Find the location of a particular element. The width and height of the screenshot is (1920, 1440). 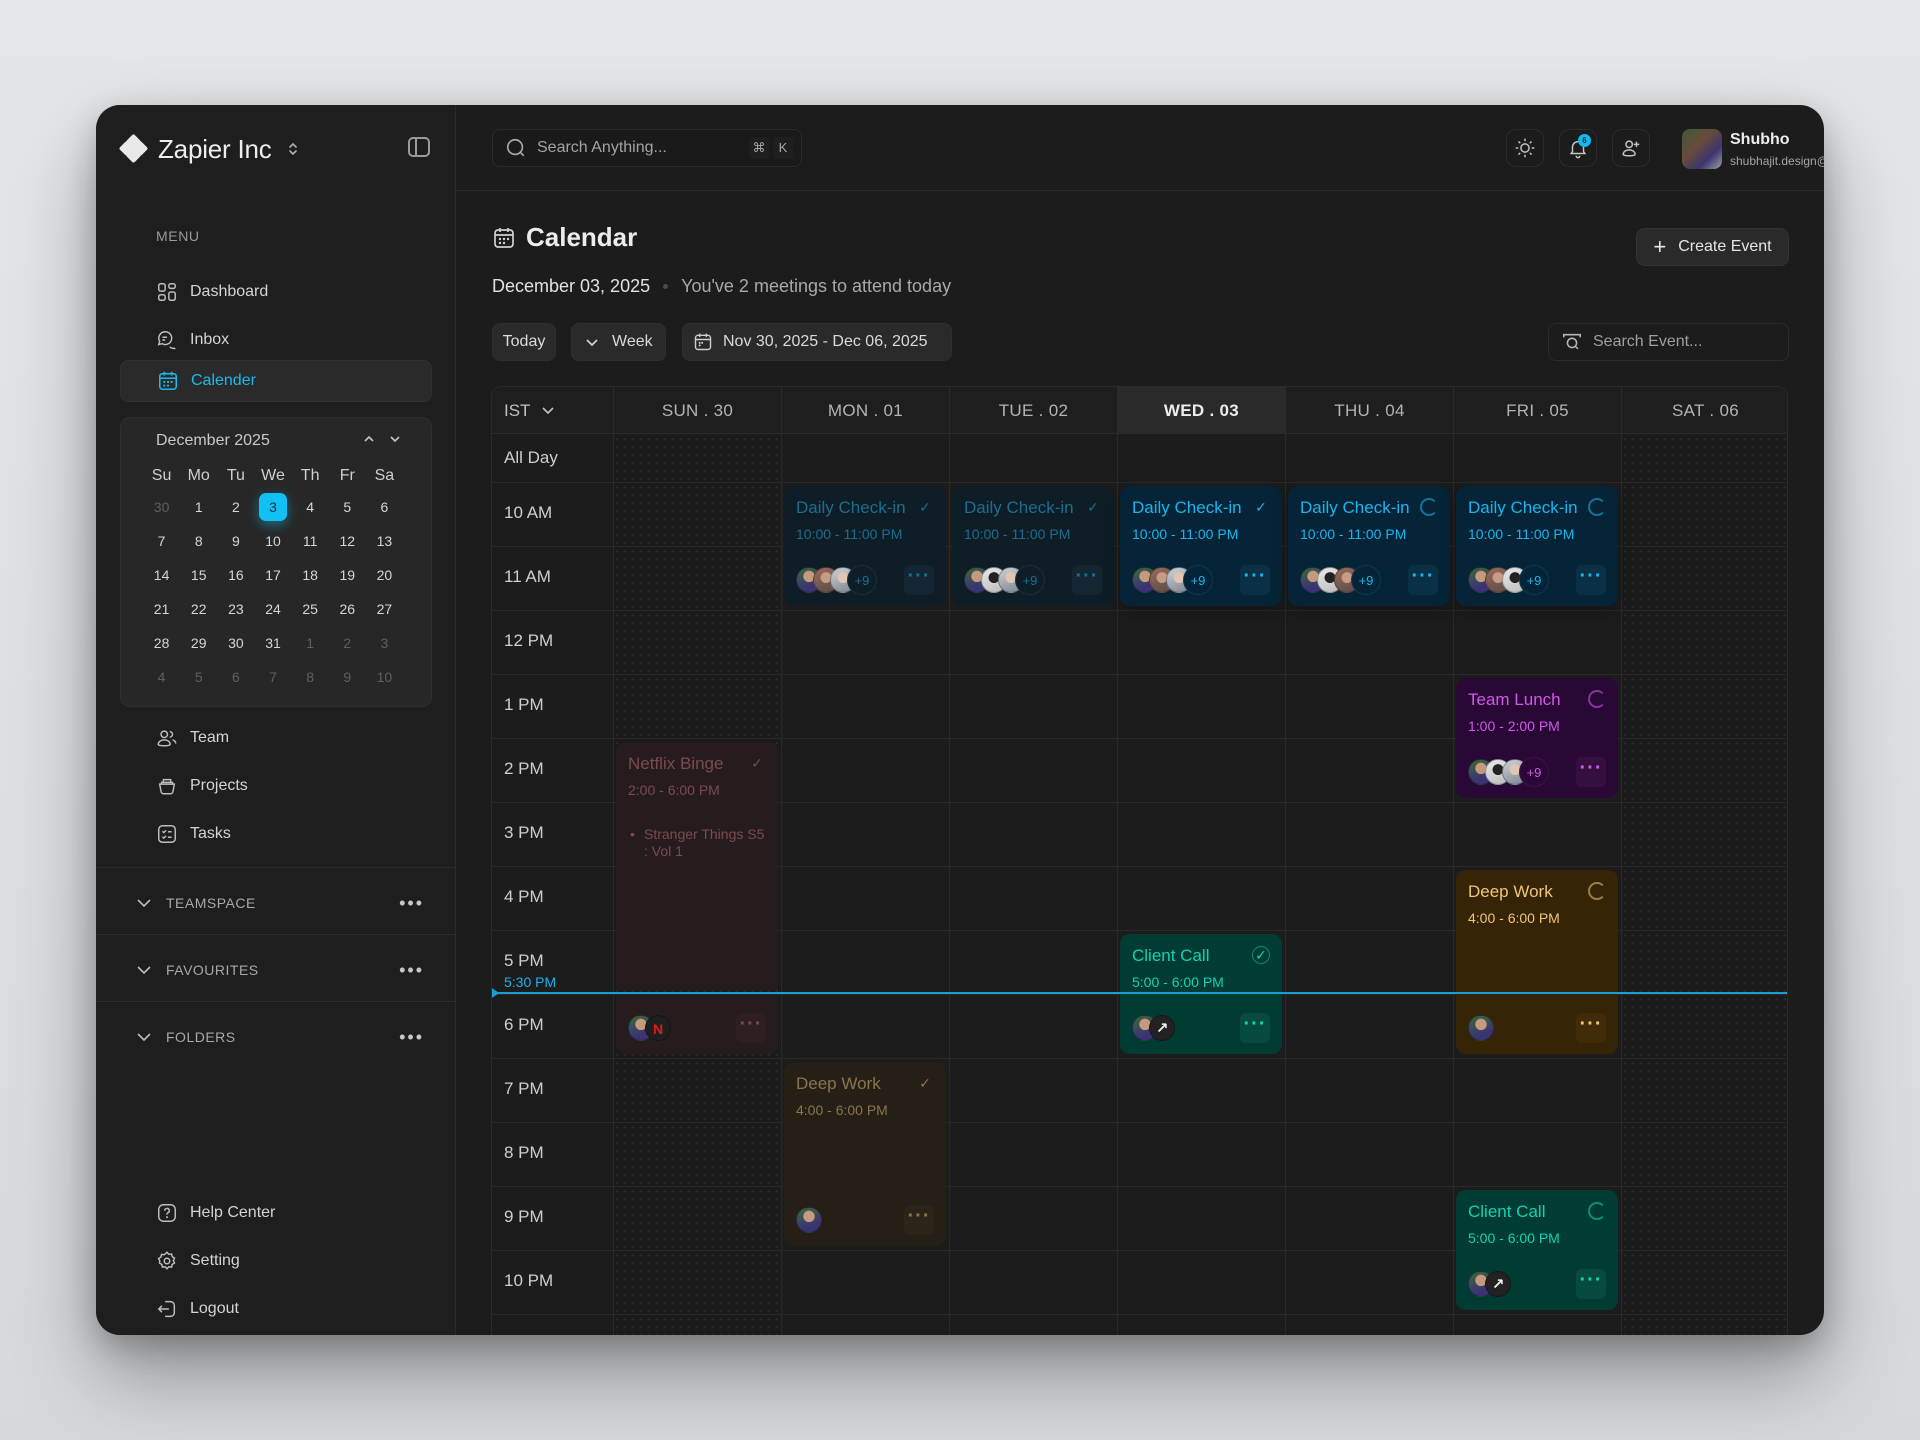

day-header-thu: THU . 04 is located at coordinates (1369, 410).